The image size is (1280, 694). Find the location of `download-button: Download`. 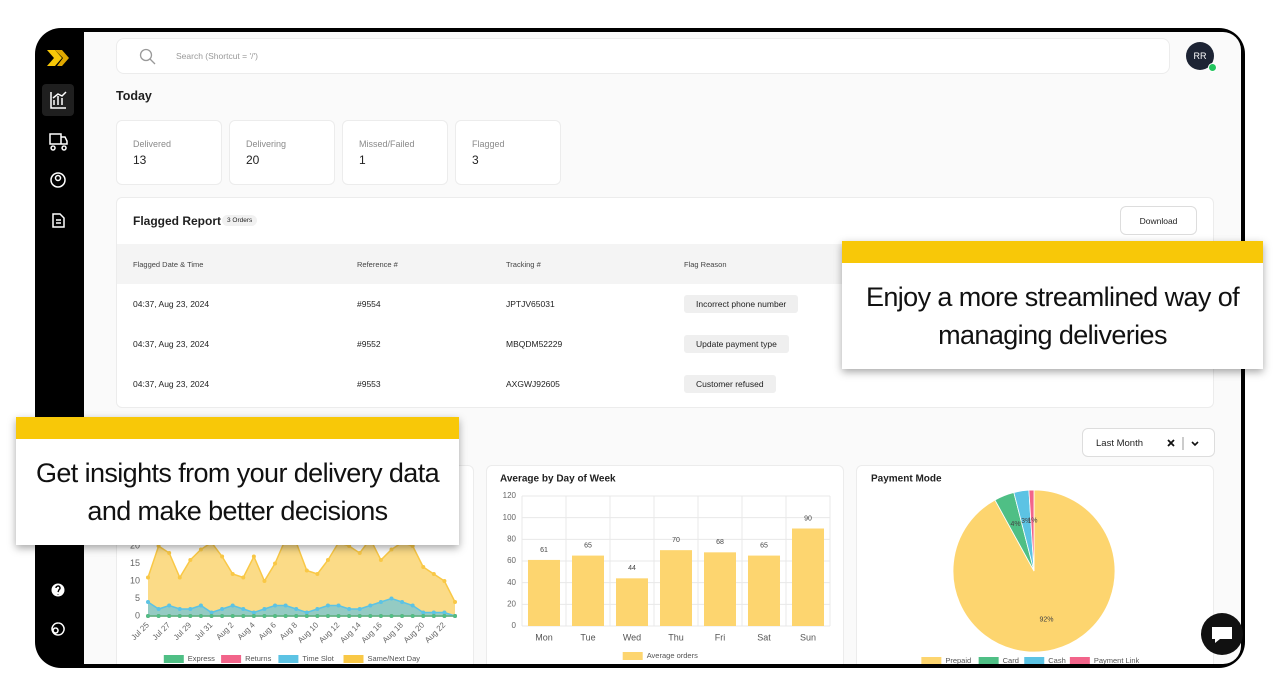

download-button: Download is located at coordinates (1158, 220).